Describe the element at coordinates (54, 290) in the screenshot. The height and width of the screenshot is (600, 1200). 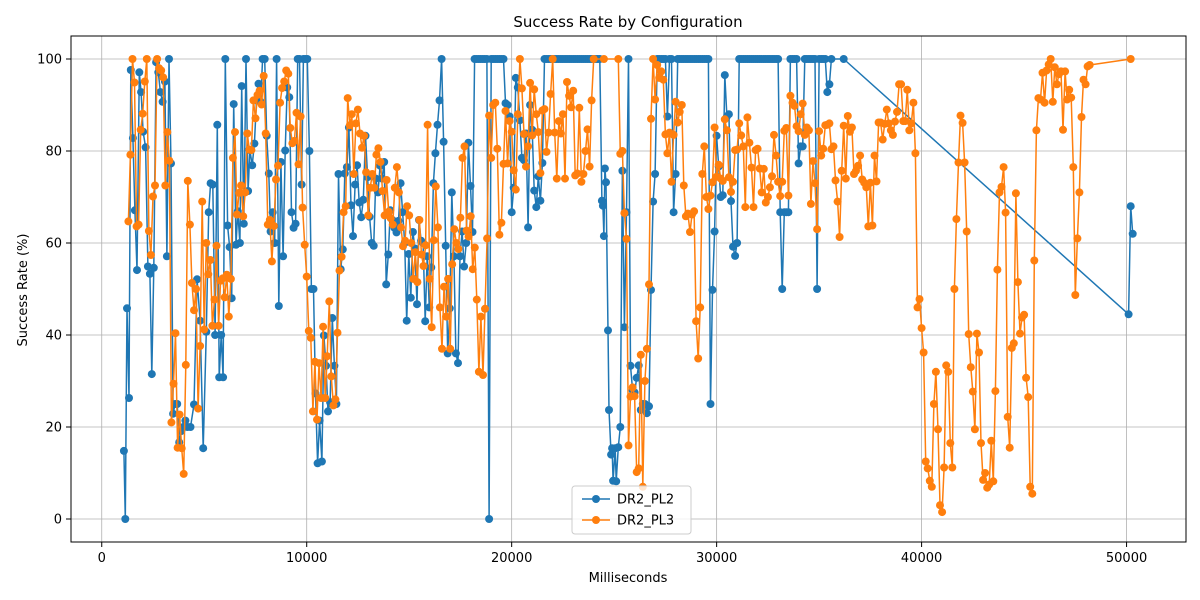
I see `y-axis-ticks: 0 20 40 60 80 100` at that location.